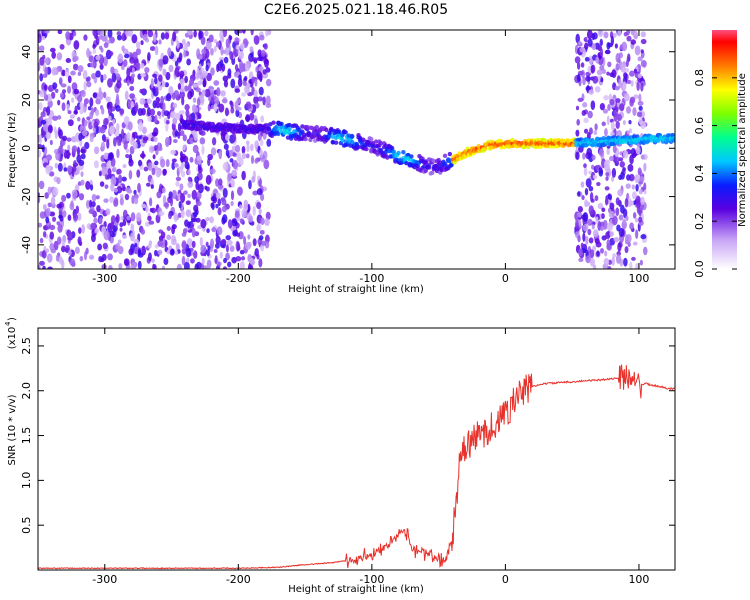 The image size is (750, 600). I want to click on colorbar-tick-label-1: 0.2, so click(699, 221).